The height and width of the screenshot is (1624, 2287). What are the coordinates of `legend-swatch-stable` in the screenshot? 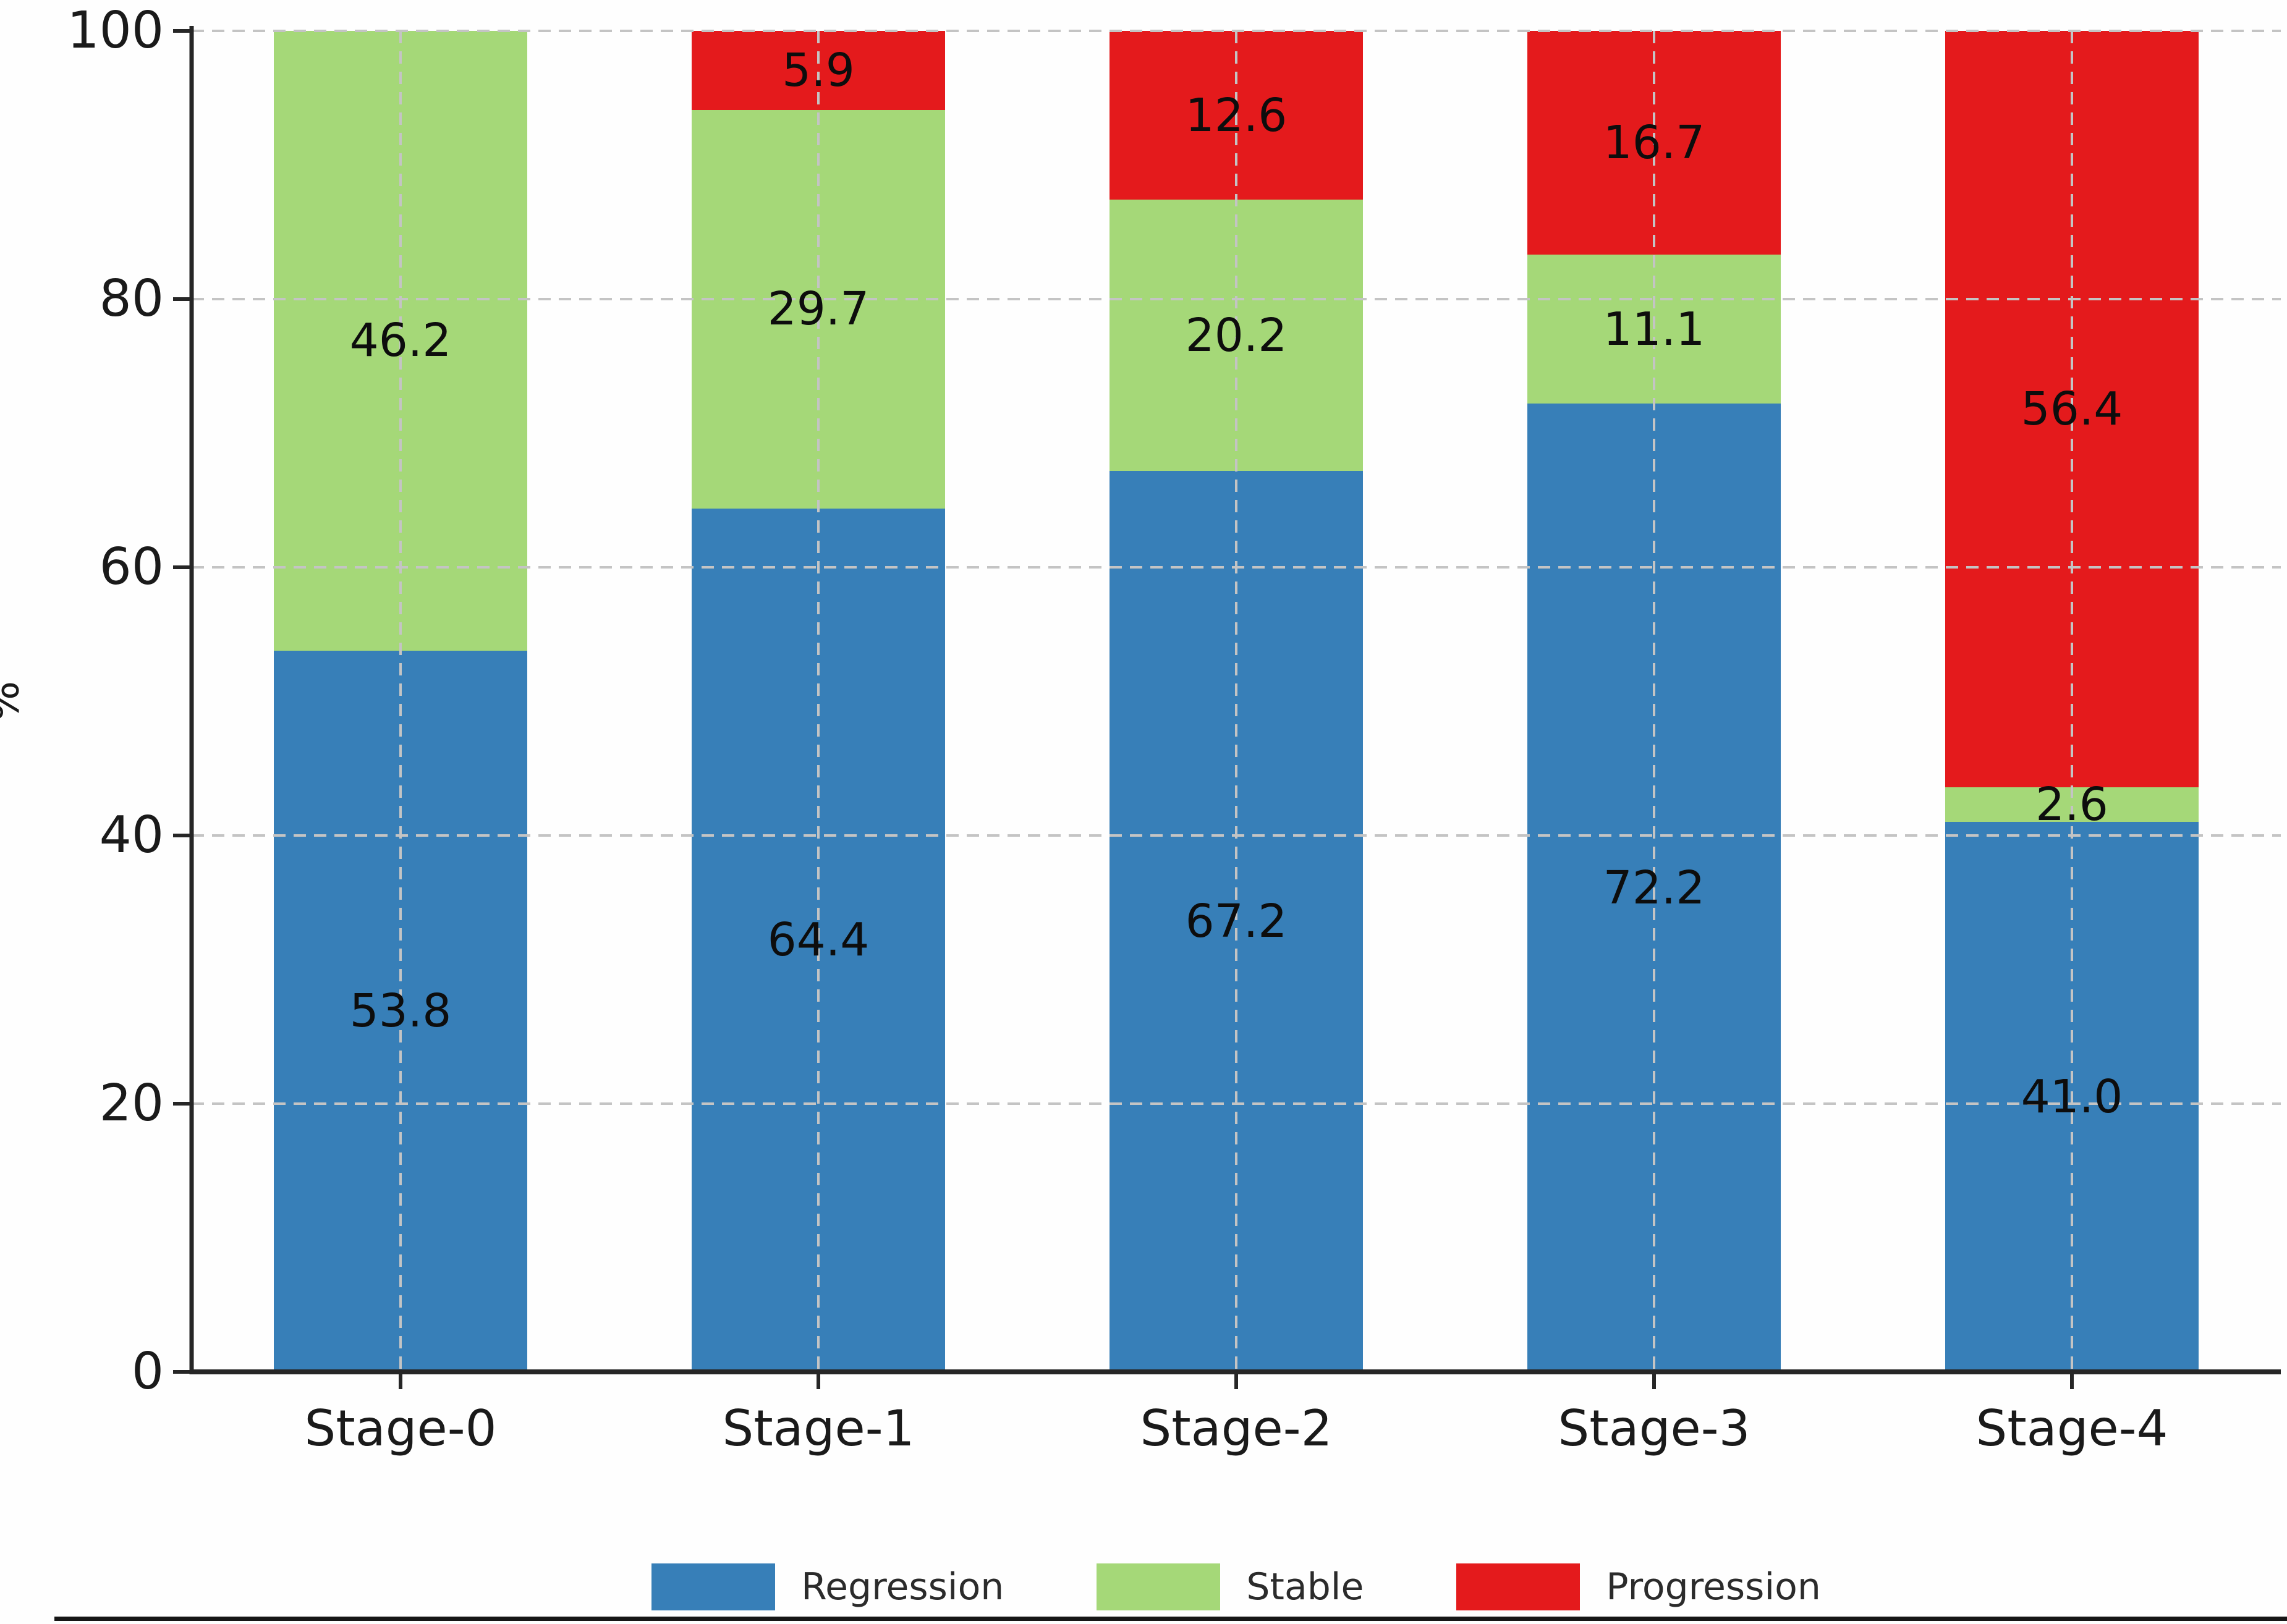 It's located at (1159, 1586).